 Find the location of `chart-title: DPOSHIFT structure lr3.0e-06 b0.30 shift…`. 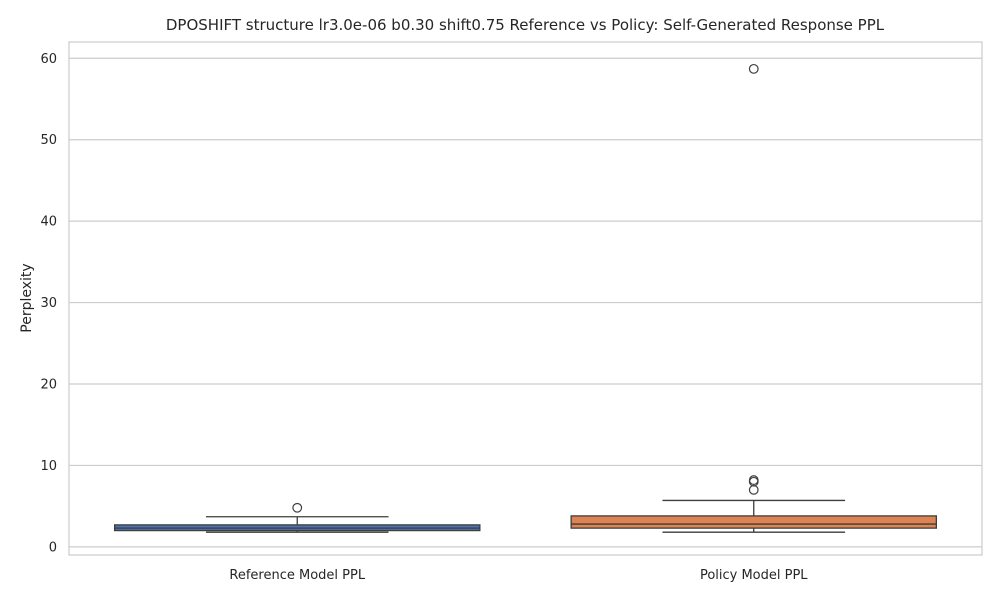

chart-title: DPOSHIFT structure lr3.0e-06 b0.30 shift… is located at coordinates (525, 25).